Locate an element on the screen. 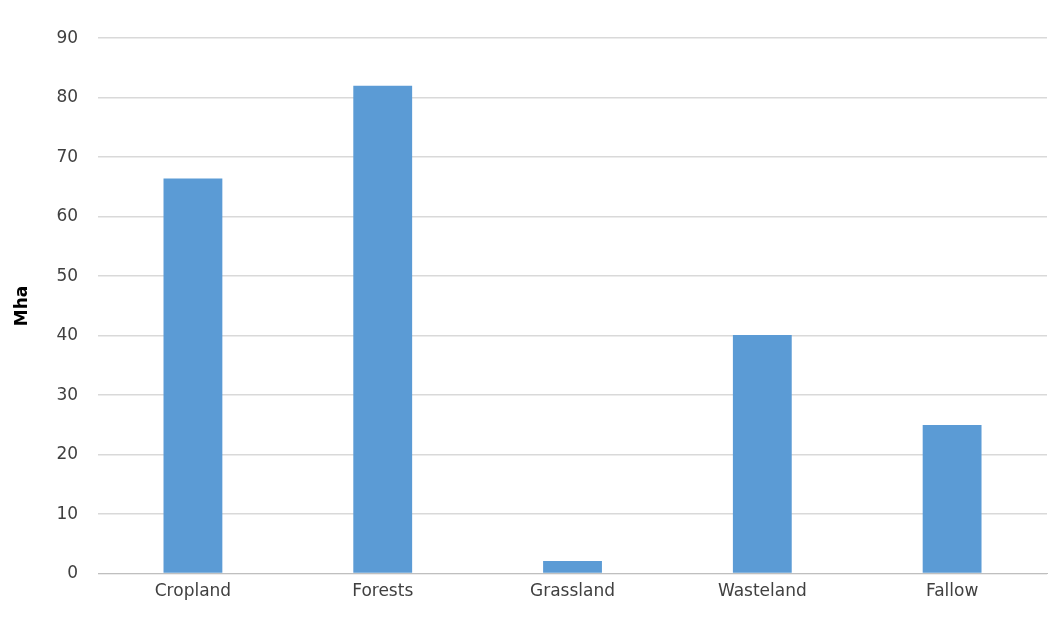  y-tick-label: 90 is located at coordinates (67, 36).